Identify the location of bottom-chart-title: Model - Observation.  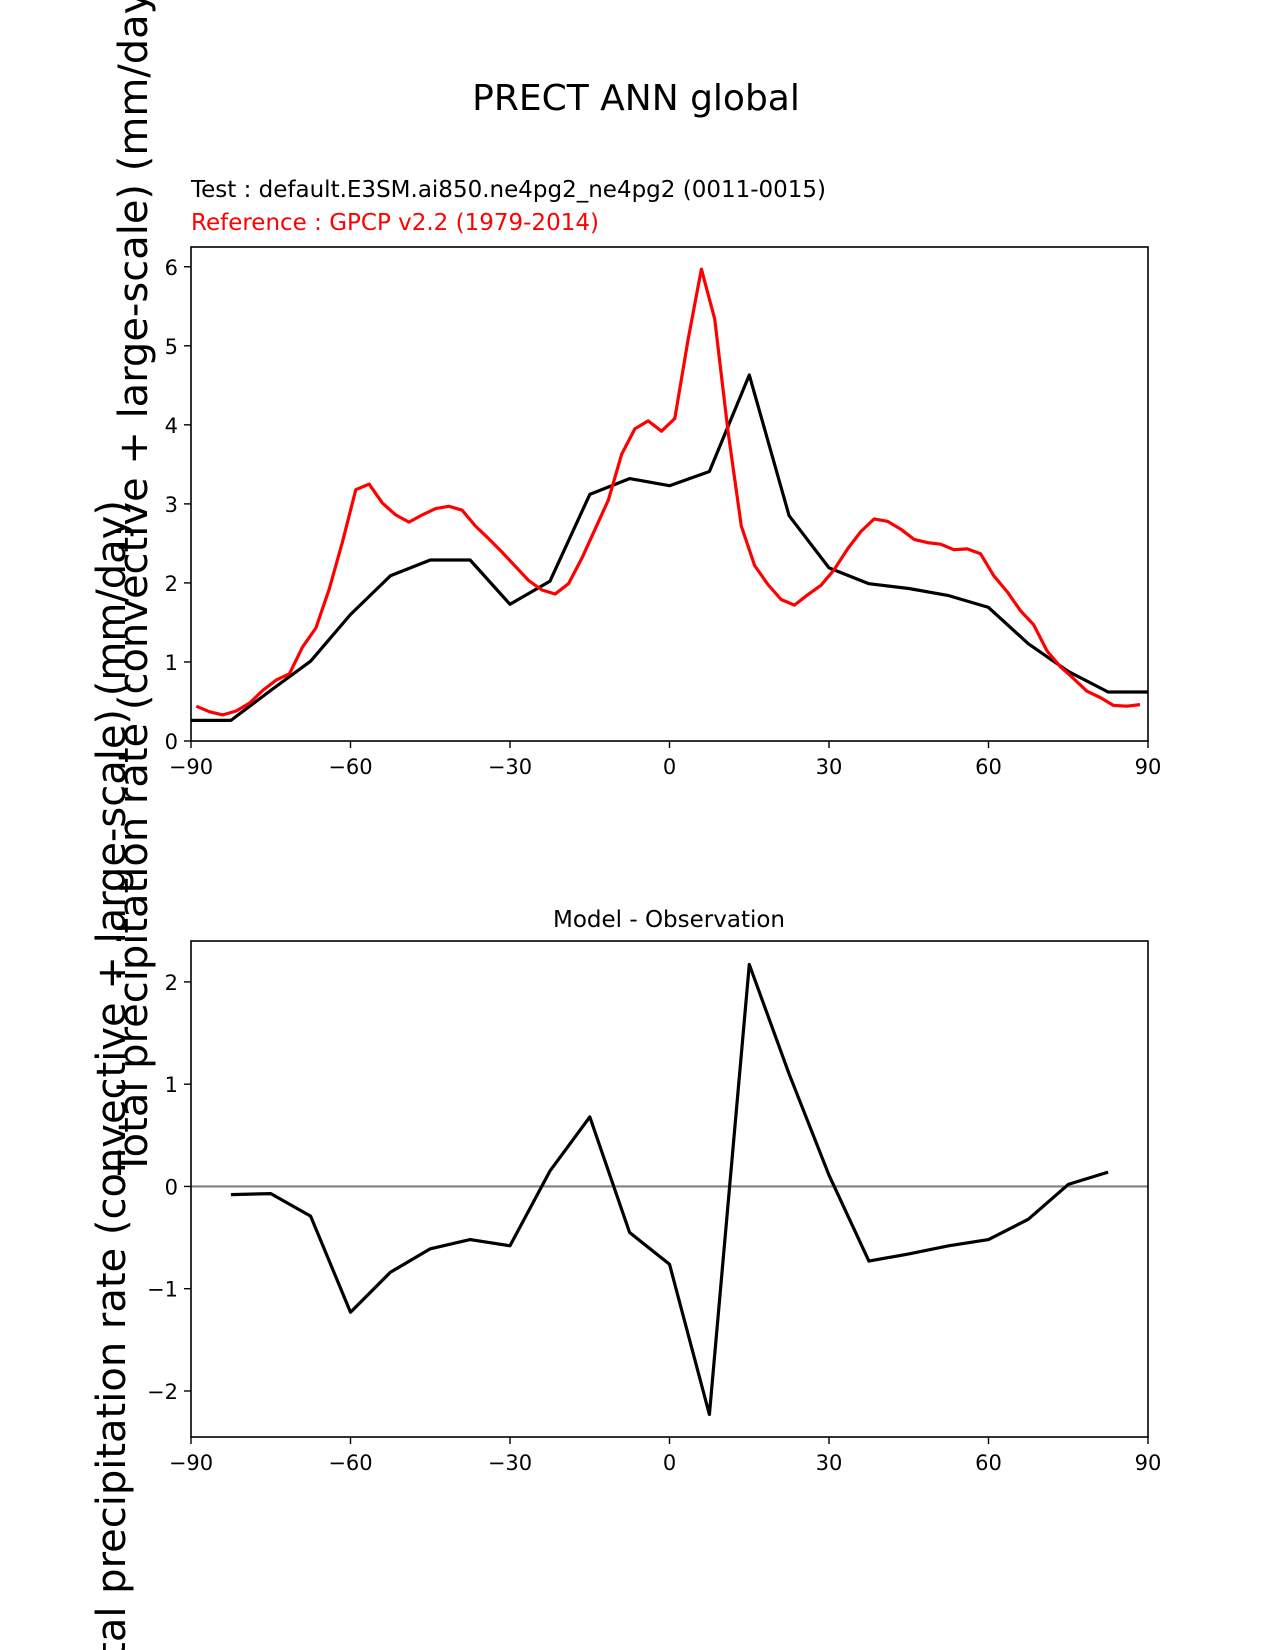
(669, 920).